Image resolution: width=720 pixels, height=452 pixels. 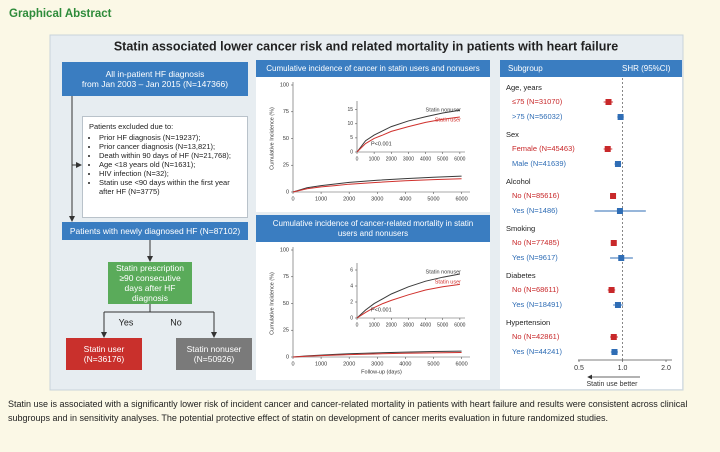 What do you see at coordinates (272, 303) in the screenshot?
I see `y-axis-label: Cumulative Incidence (%)` at bounding box center [272, 303].